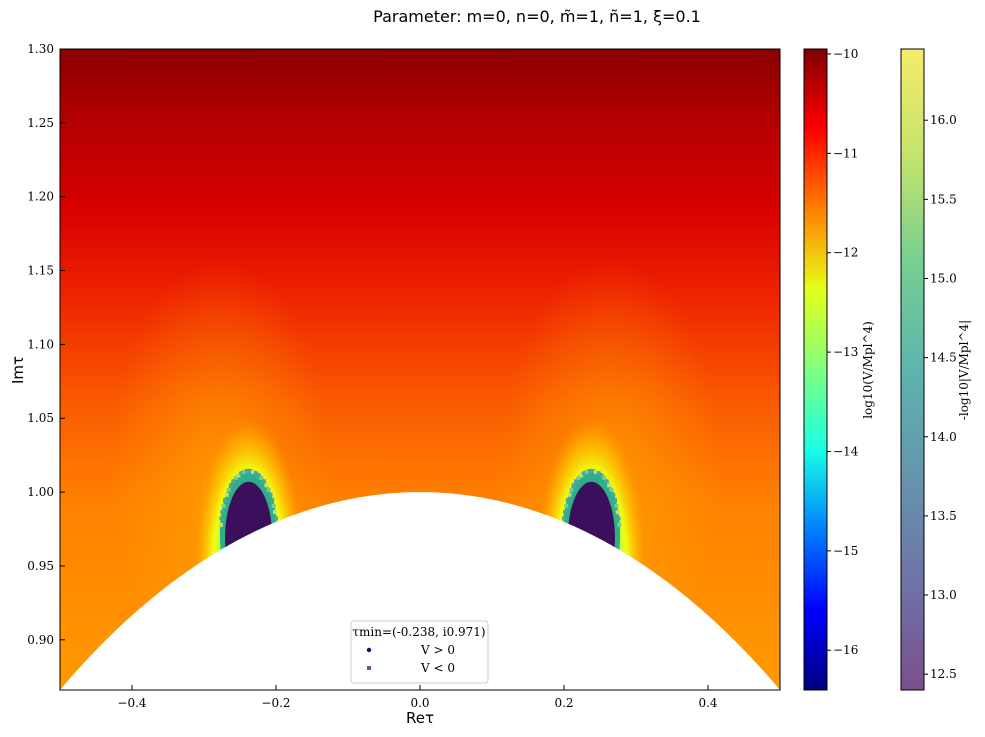 This screenshot has width=985, height=737. I want to click on legend-label-negative: V < 0, so click(437, 668).